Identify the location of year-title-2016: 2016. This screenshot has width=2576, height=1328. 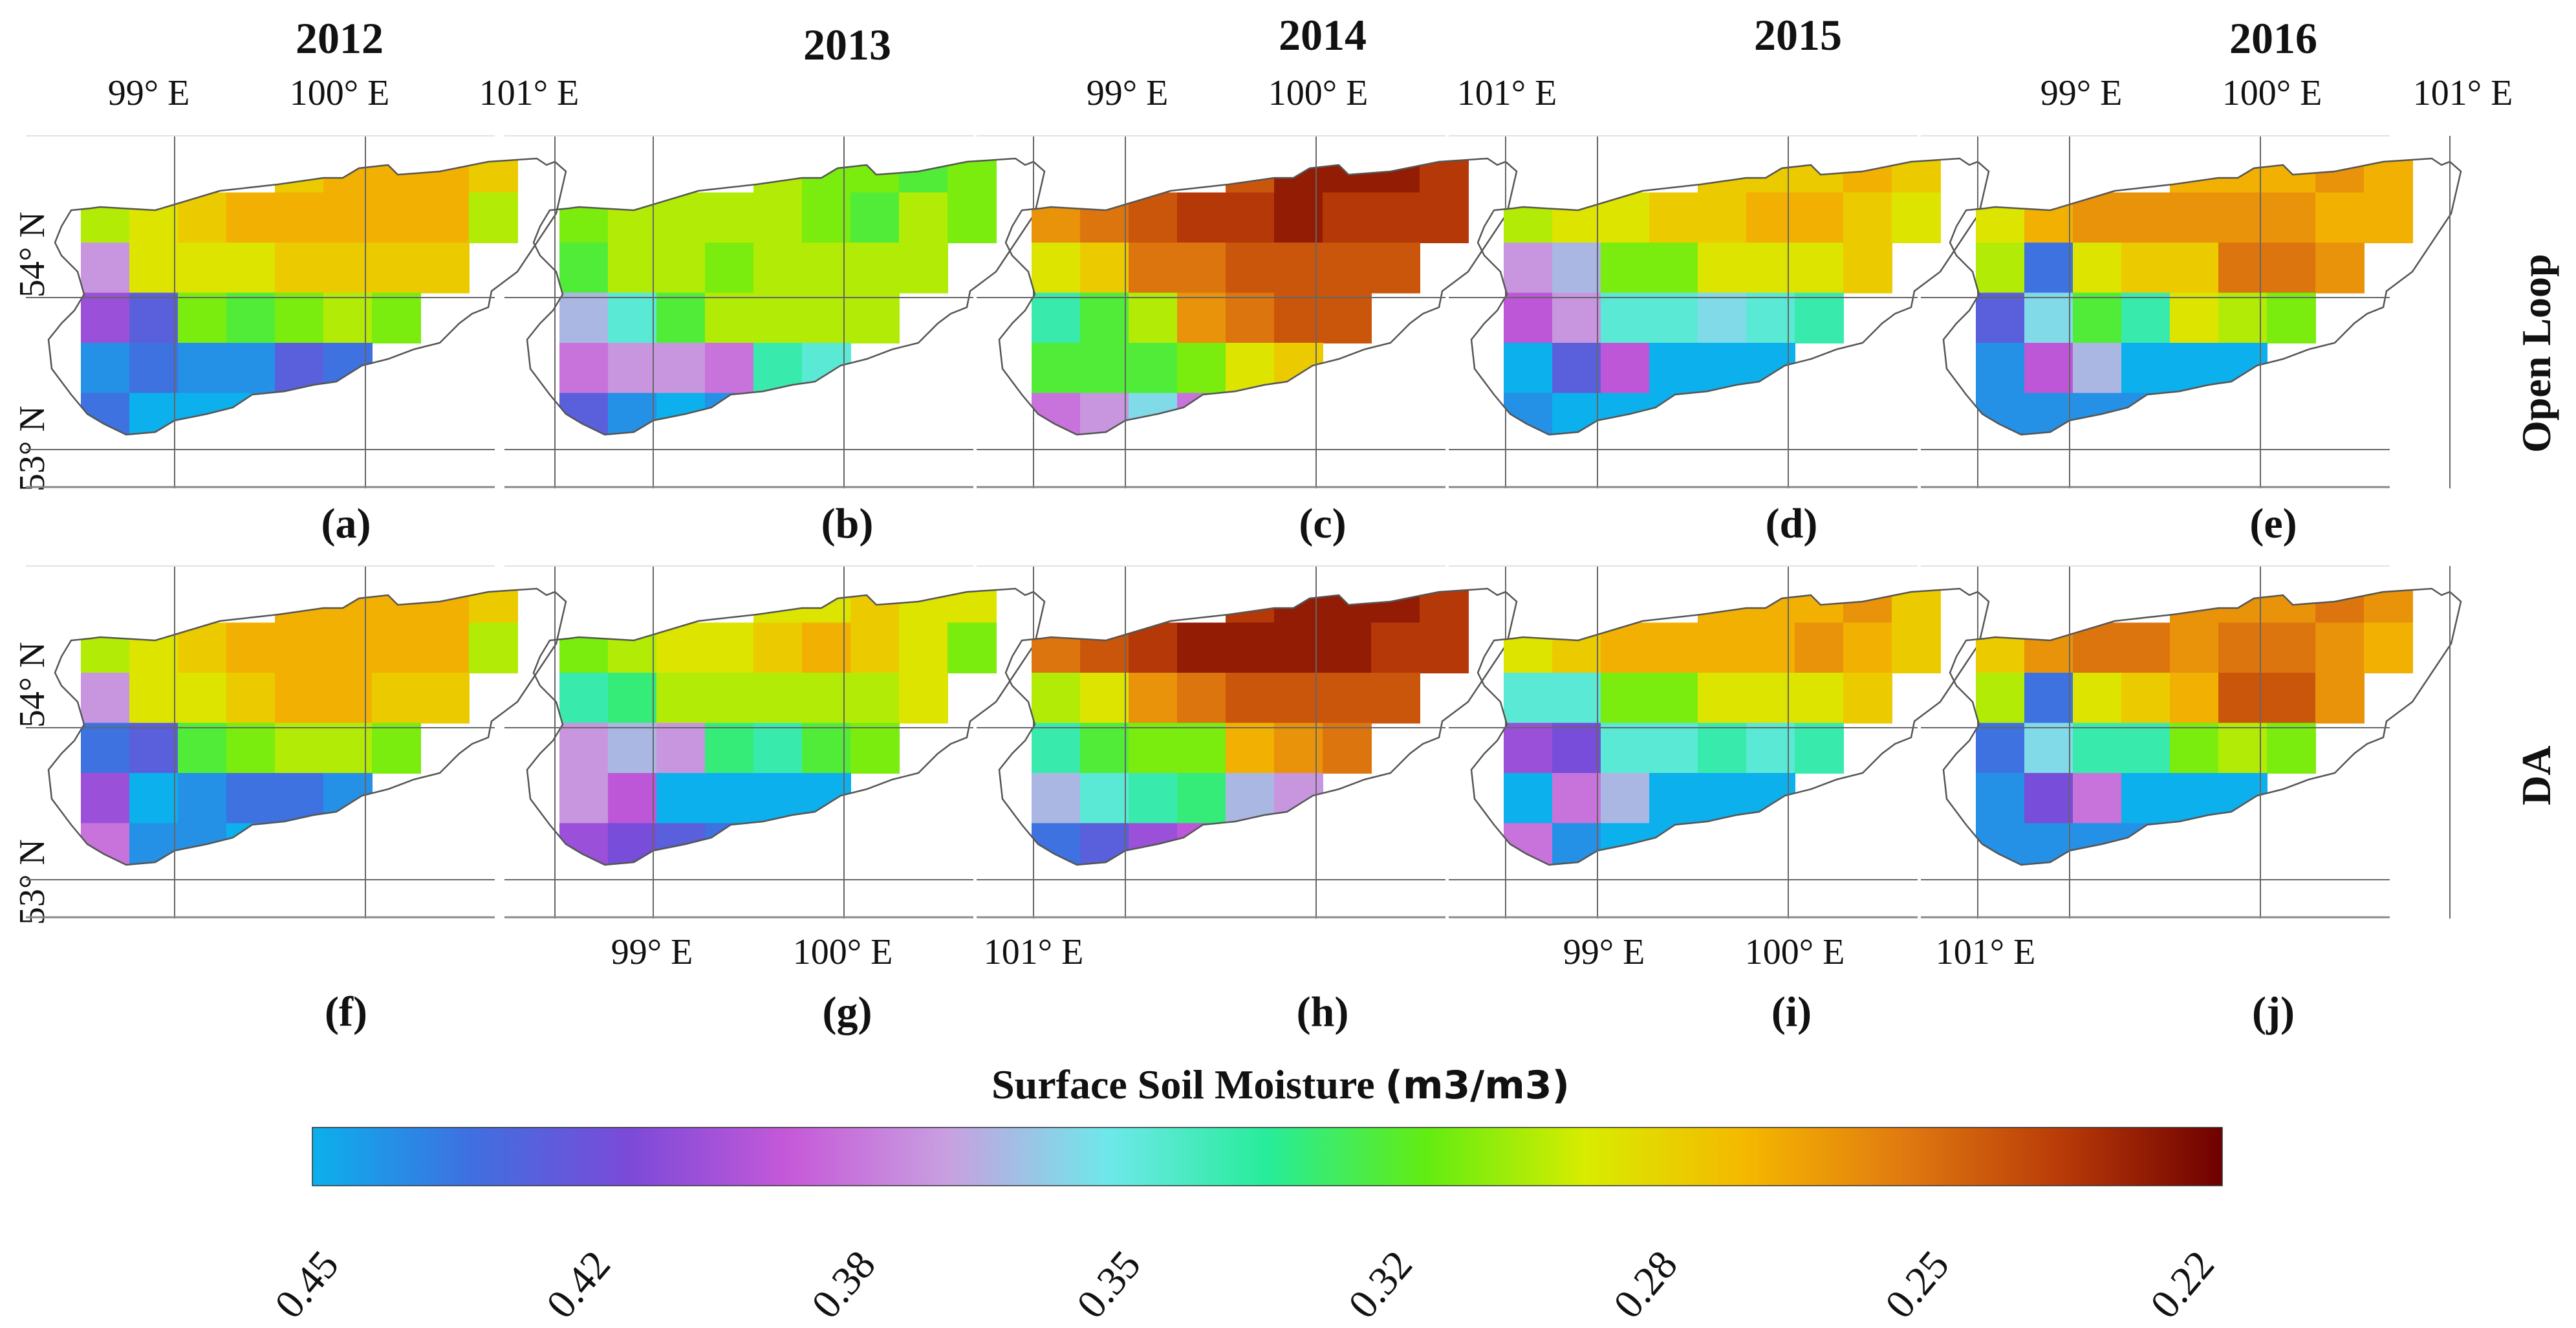
(2273, 38).